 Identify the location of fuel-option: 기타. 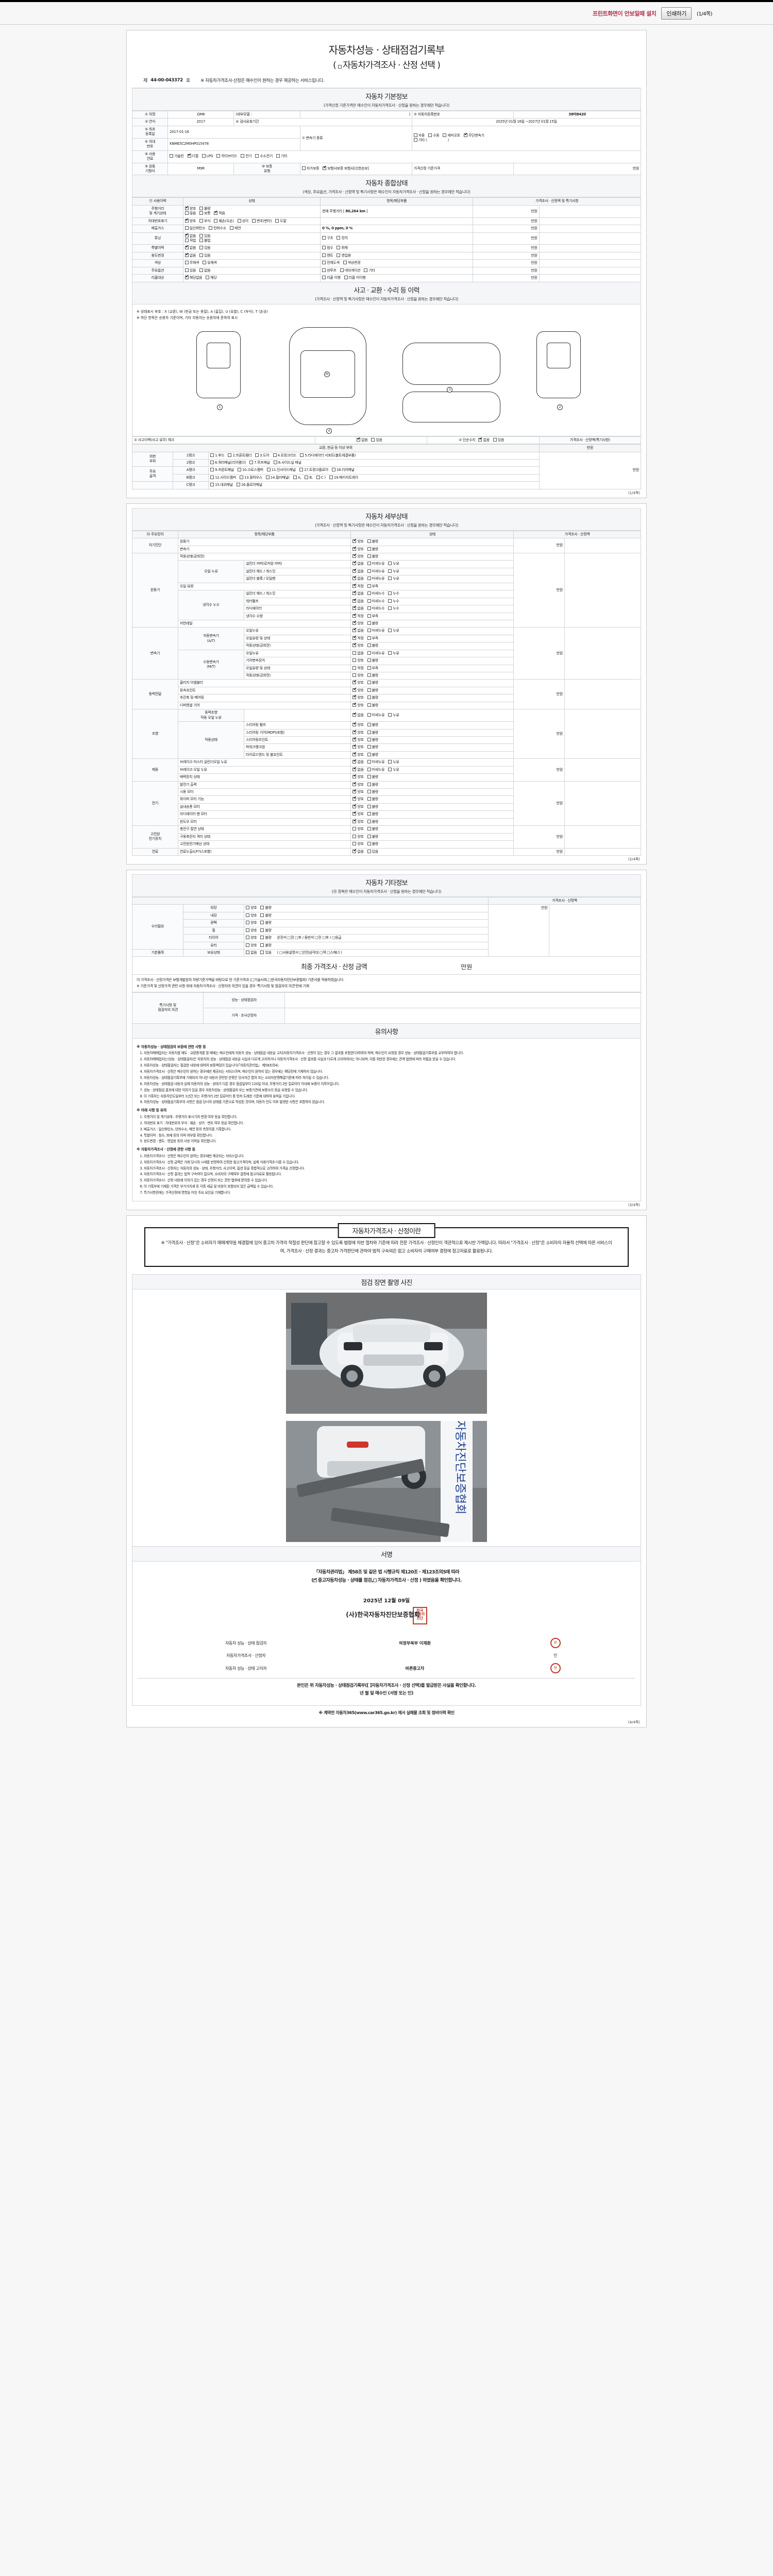
(282, 156).